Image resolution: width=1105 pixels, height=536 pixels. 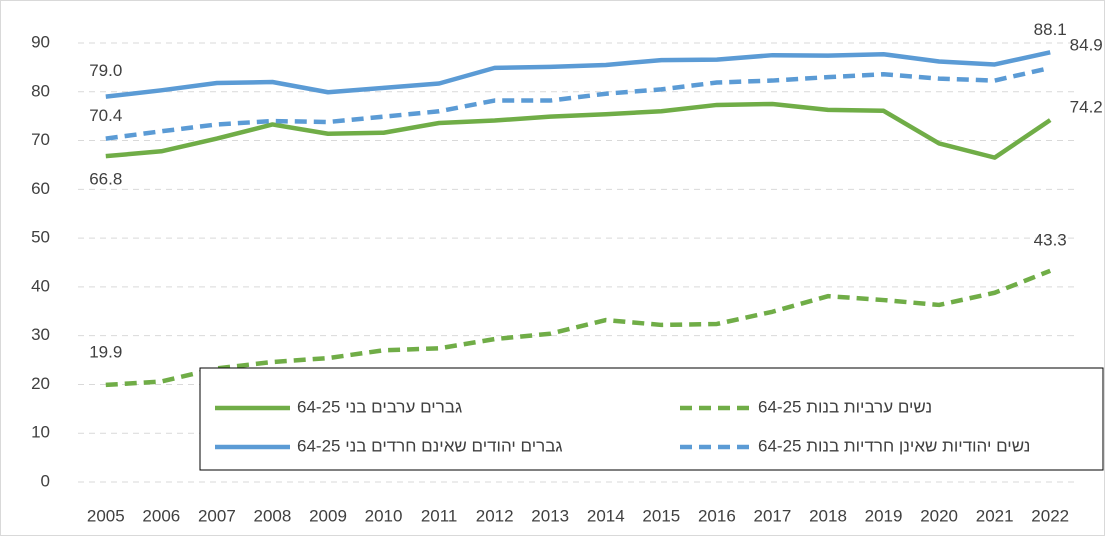 I want to click on y-tick-label: 30, so click(x=40, y=334).